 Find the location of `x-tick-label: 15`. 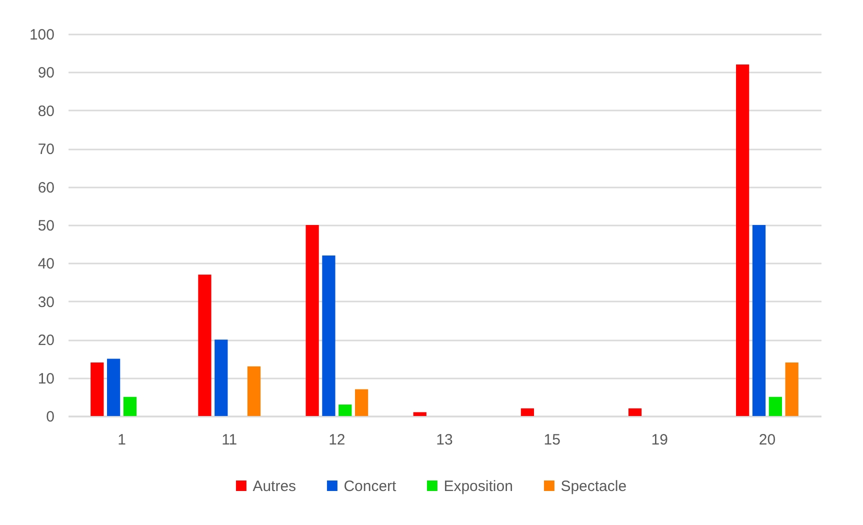

x-tick-label: 15 is located at coordinates (552, 440).